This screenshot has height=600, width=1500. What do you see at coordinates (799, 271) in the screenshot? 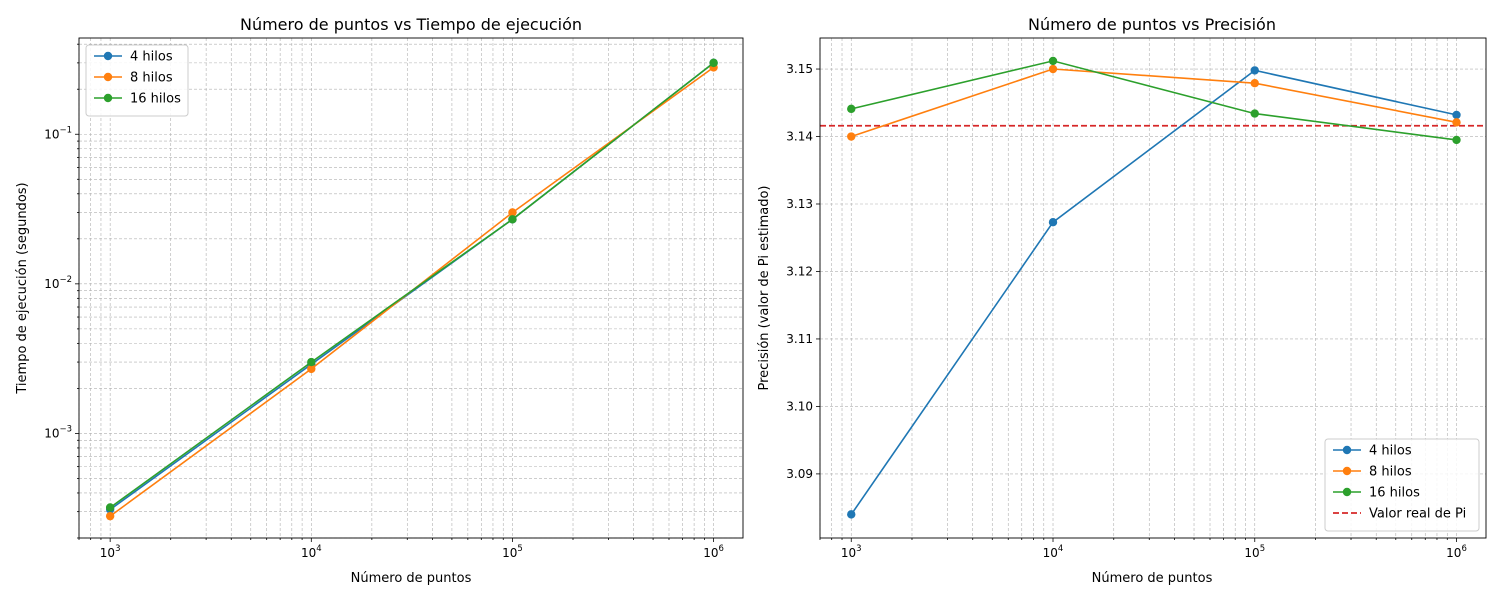
I see `y-tick-label: 3.12` at bounding box center [799, 271].